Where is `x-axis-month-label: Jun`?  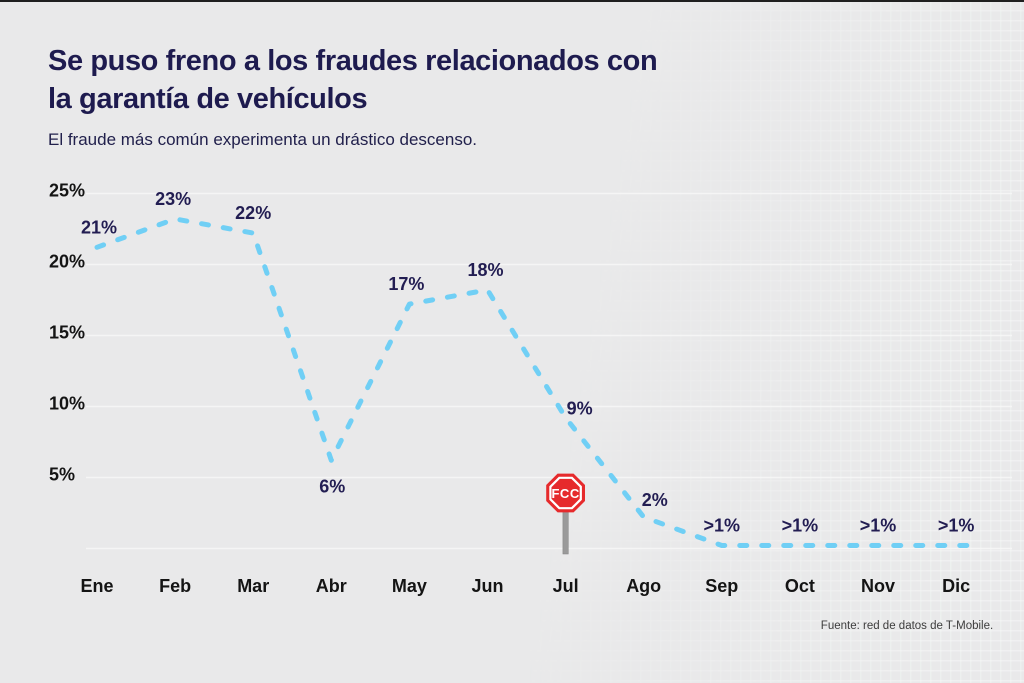
x-axis-month-label: Jun is located at coordinates (487, 586).